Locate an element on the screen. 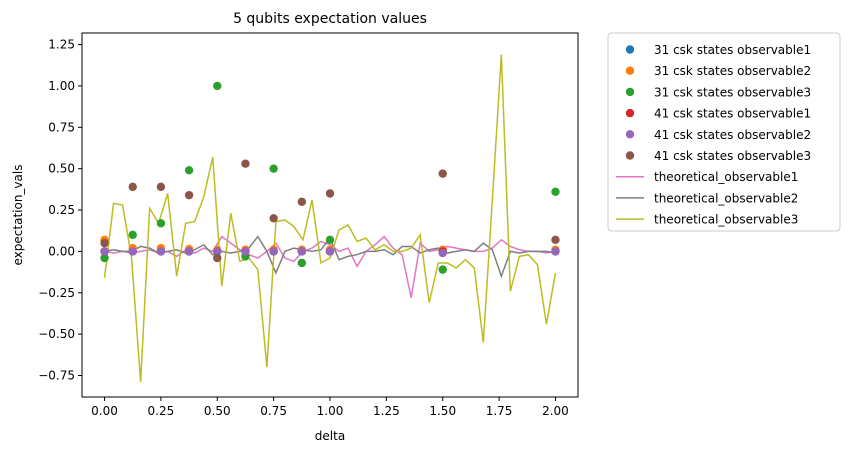  legend-entry-41-csk-states-observable2: 41 csk states observable2 is located at coordinates (718, 135).